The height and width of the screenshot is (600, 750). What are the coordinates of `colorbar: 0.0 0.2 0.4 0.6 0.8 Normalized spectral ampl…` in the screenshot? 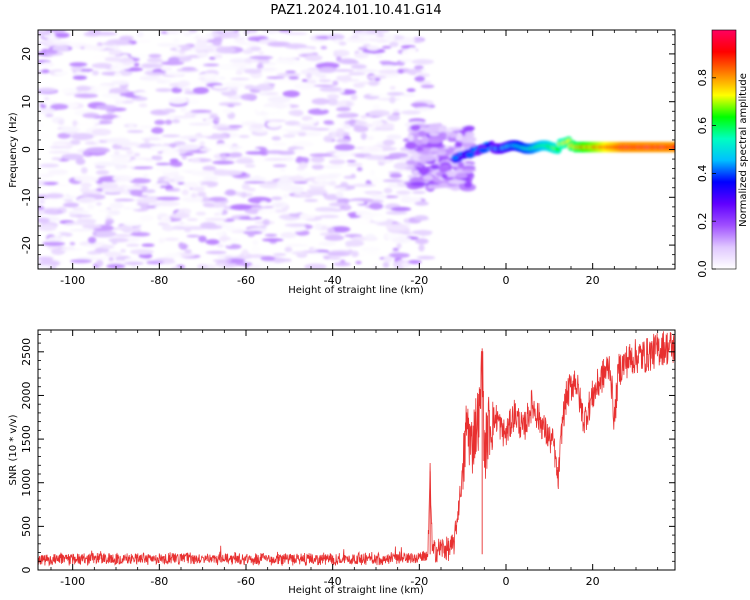 It's located at (722, 153).